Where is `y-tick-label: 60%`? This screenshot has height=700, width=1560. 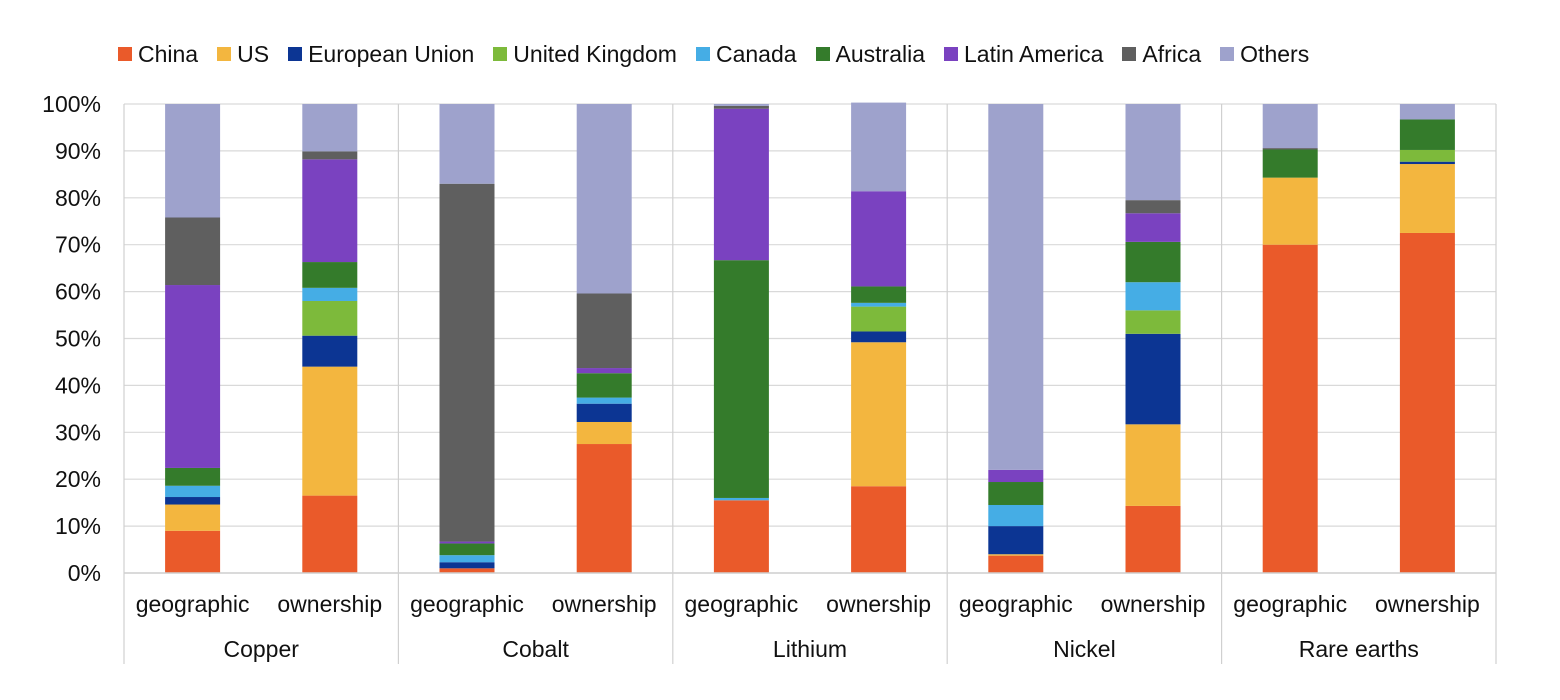 y-tick-label: 60% is located at coordinates (78, 292).